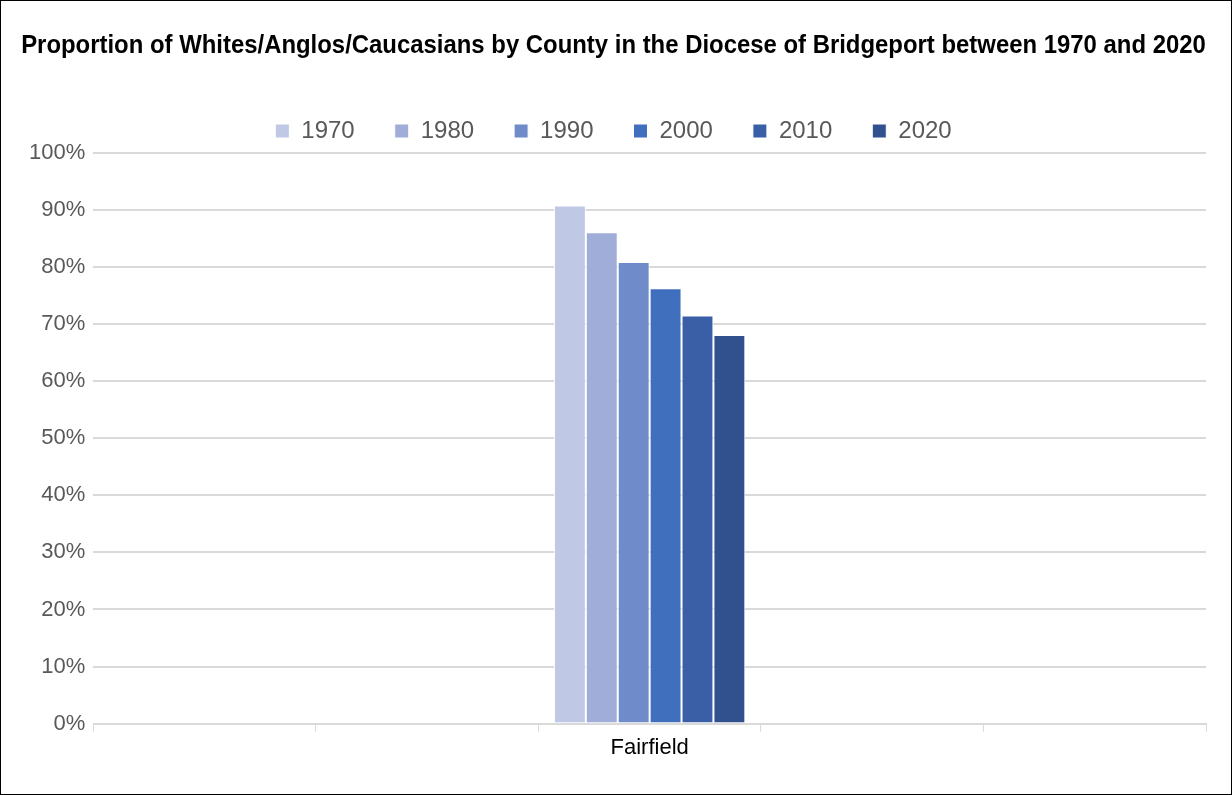  Describe the element at coordinates (567, 129) in the screenshot. I see `legend-label: 1990` at that location.